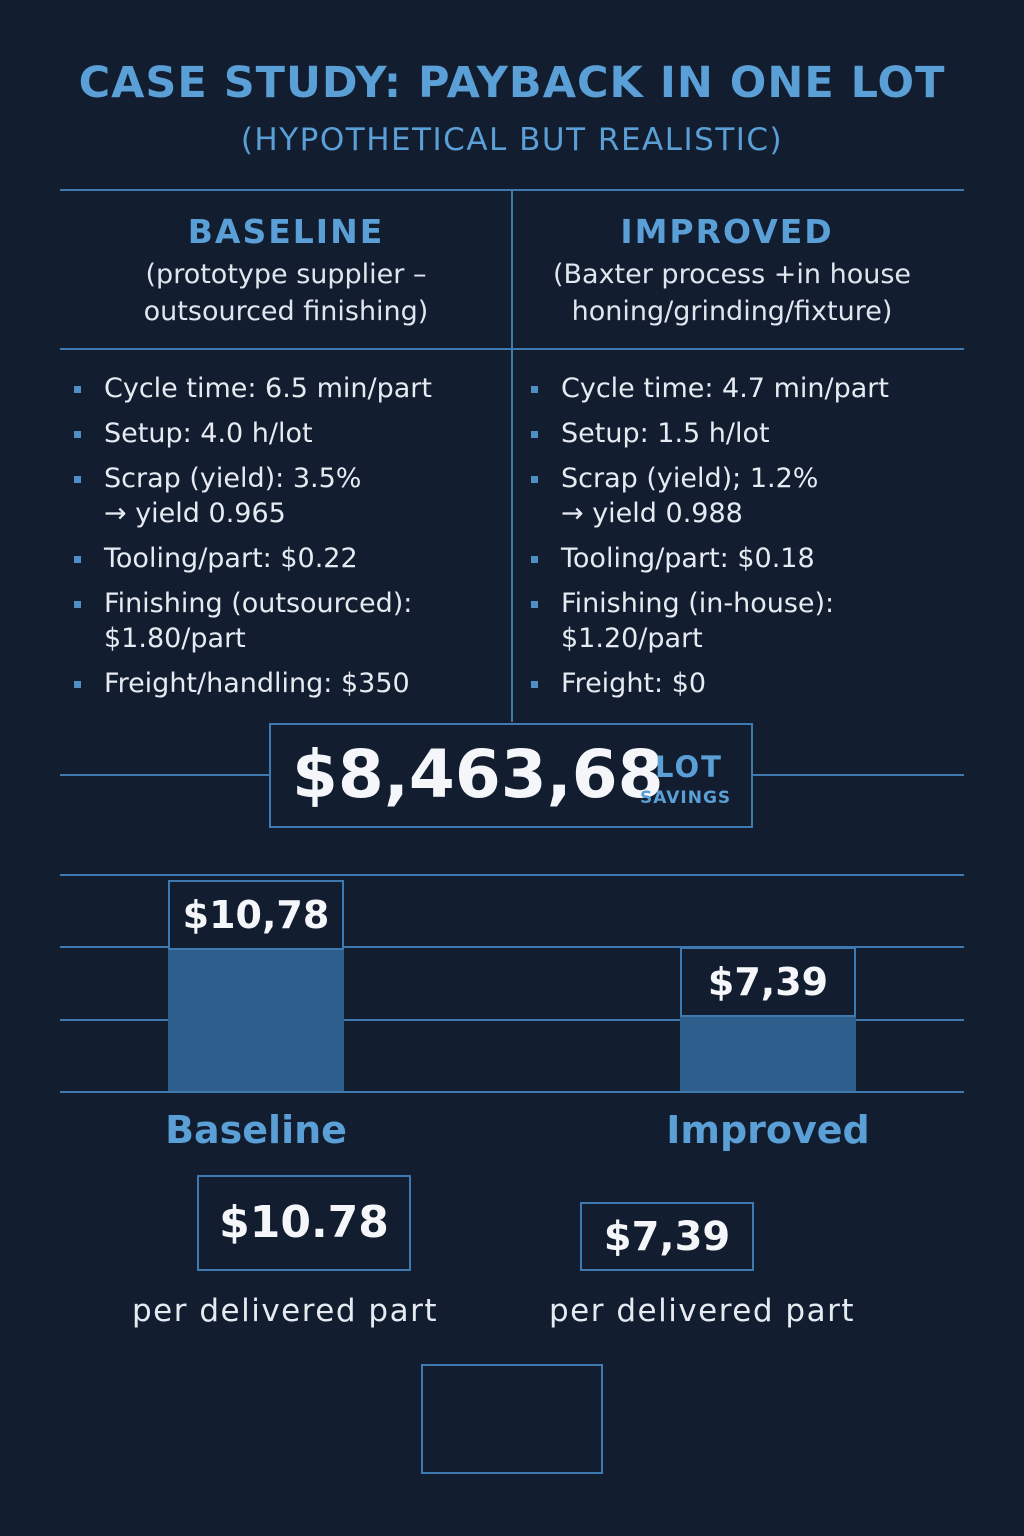 The image size is (1024, 1536). Describe the element at coordinates (665, 433) in the screenshot. I see `item-text: Setup: 1.5 h/lot` at that location.